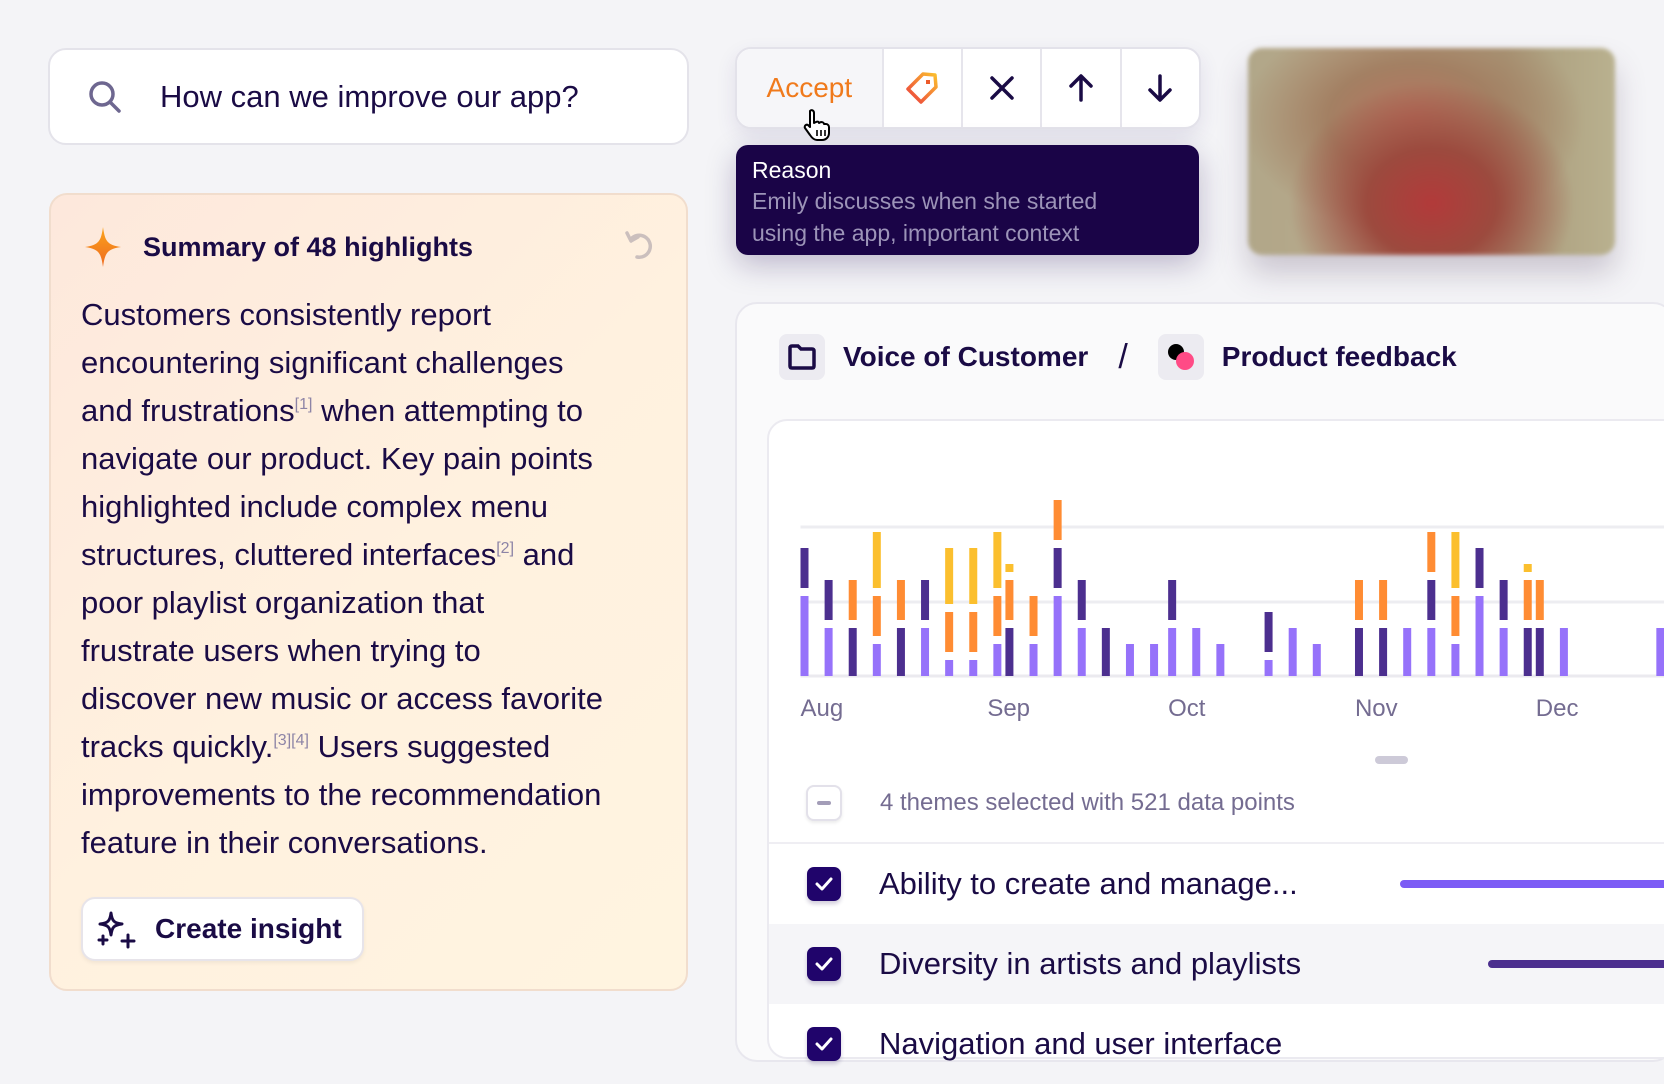 The height and width of the screenshot is (1084, 1664). I want to click on citation-link: [1], so click(303, 404).